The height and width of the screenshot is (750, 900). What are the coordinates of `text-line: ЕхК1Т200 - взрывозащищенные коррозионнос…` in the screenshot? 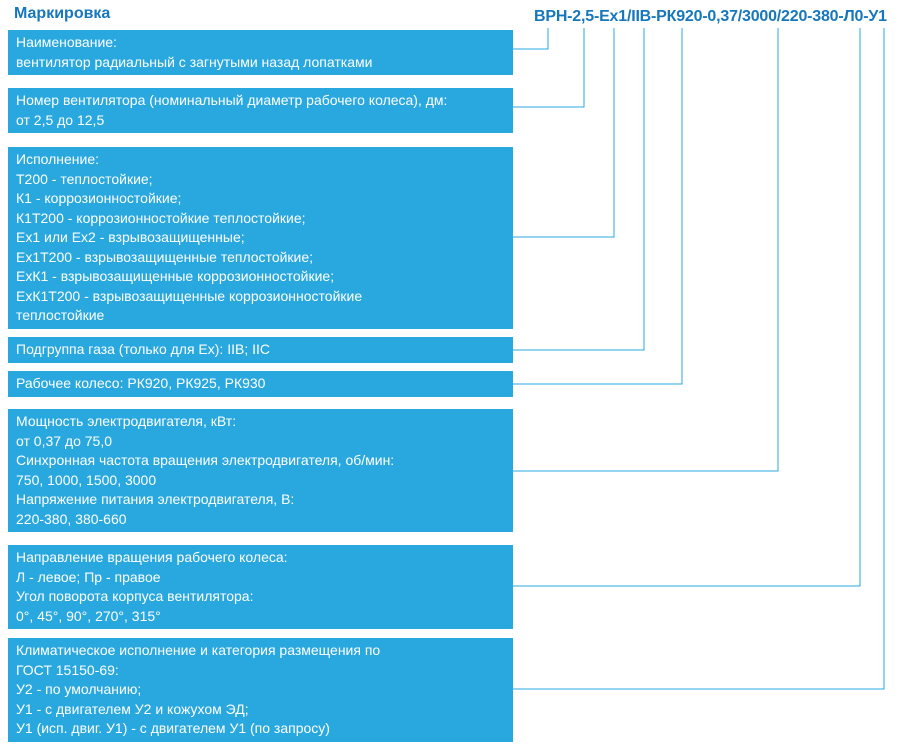 It's located at (189, 295).